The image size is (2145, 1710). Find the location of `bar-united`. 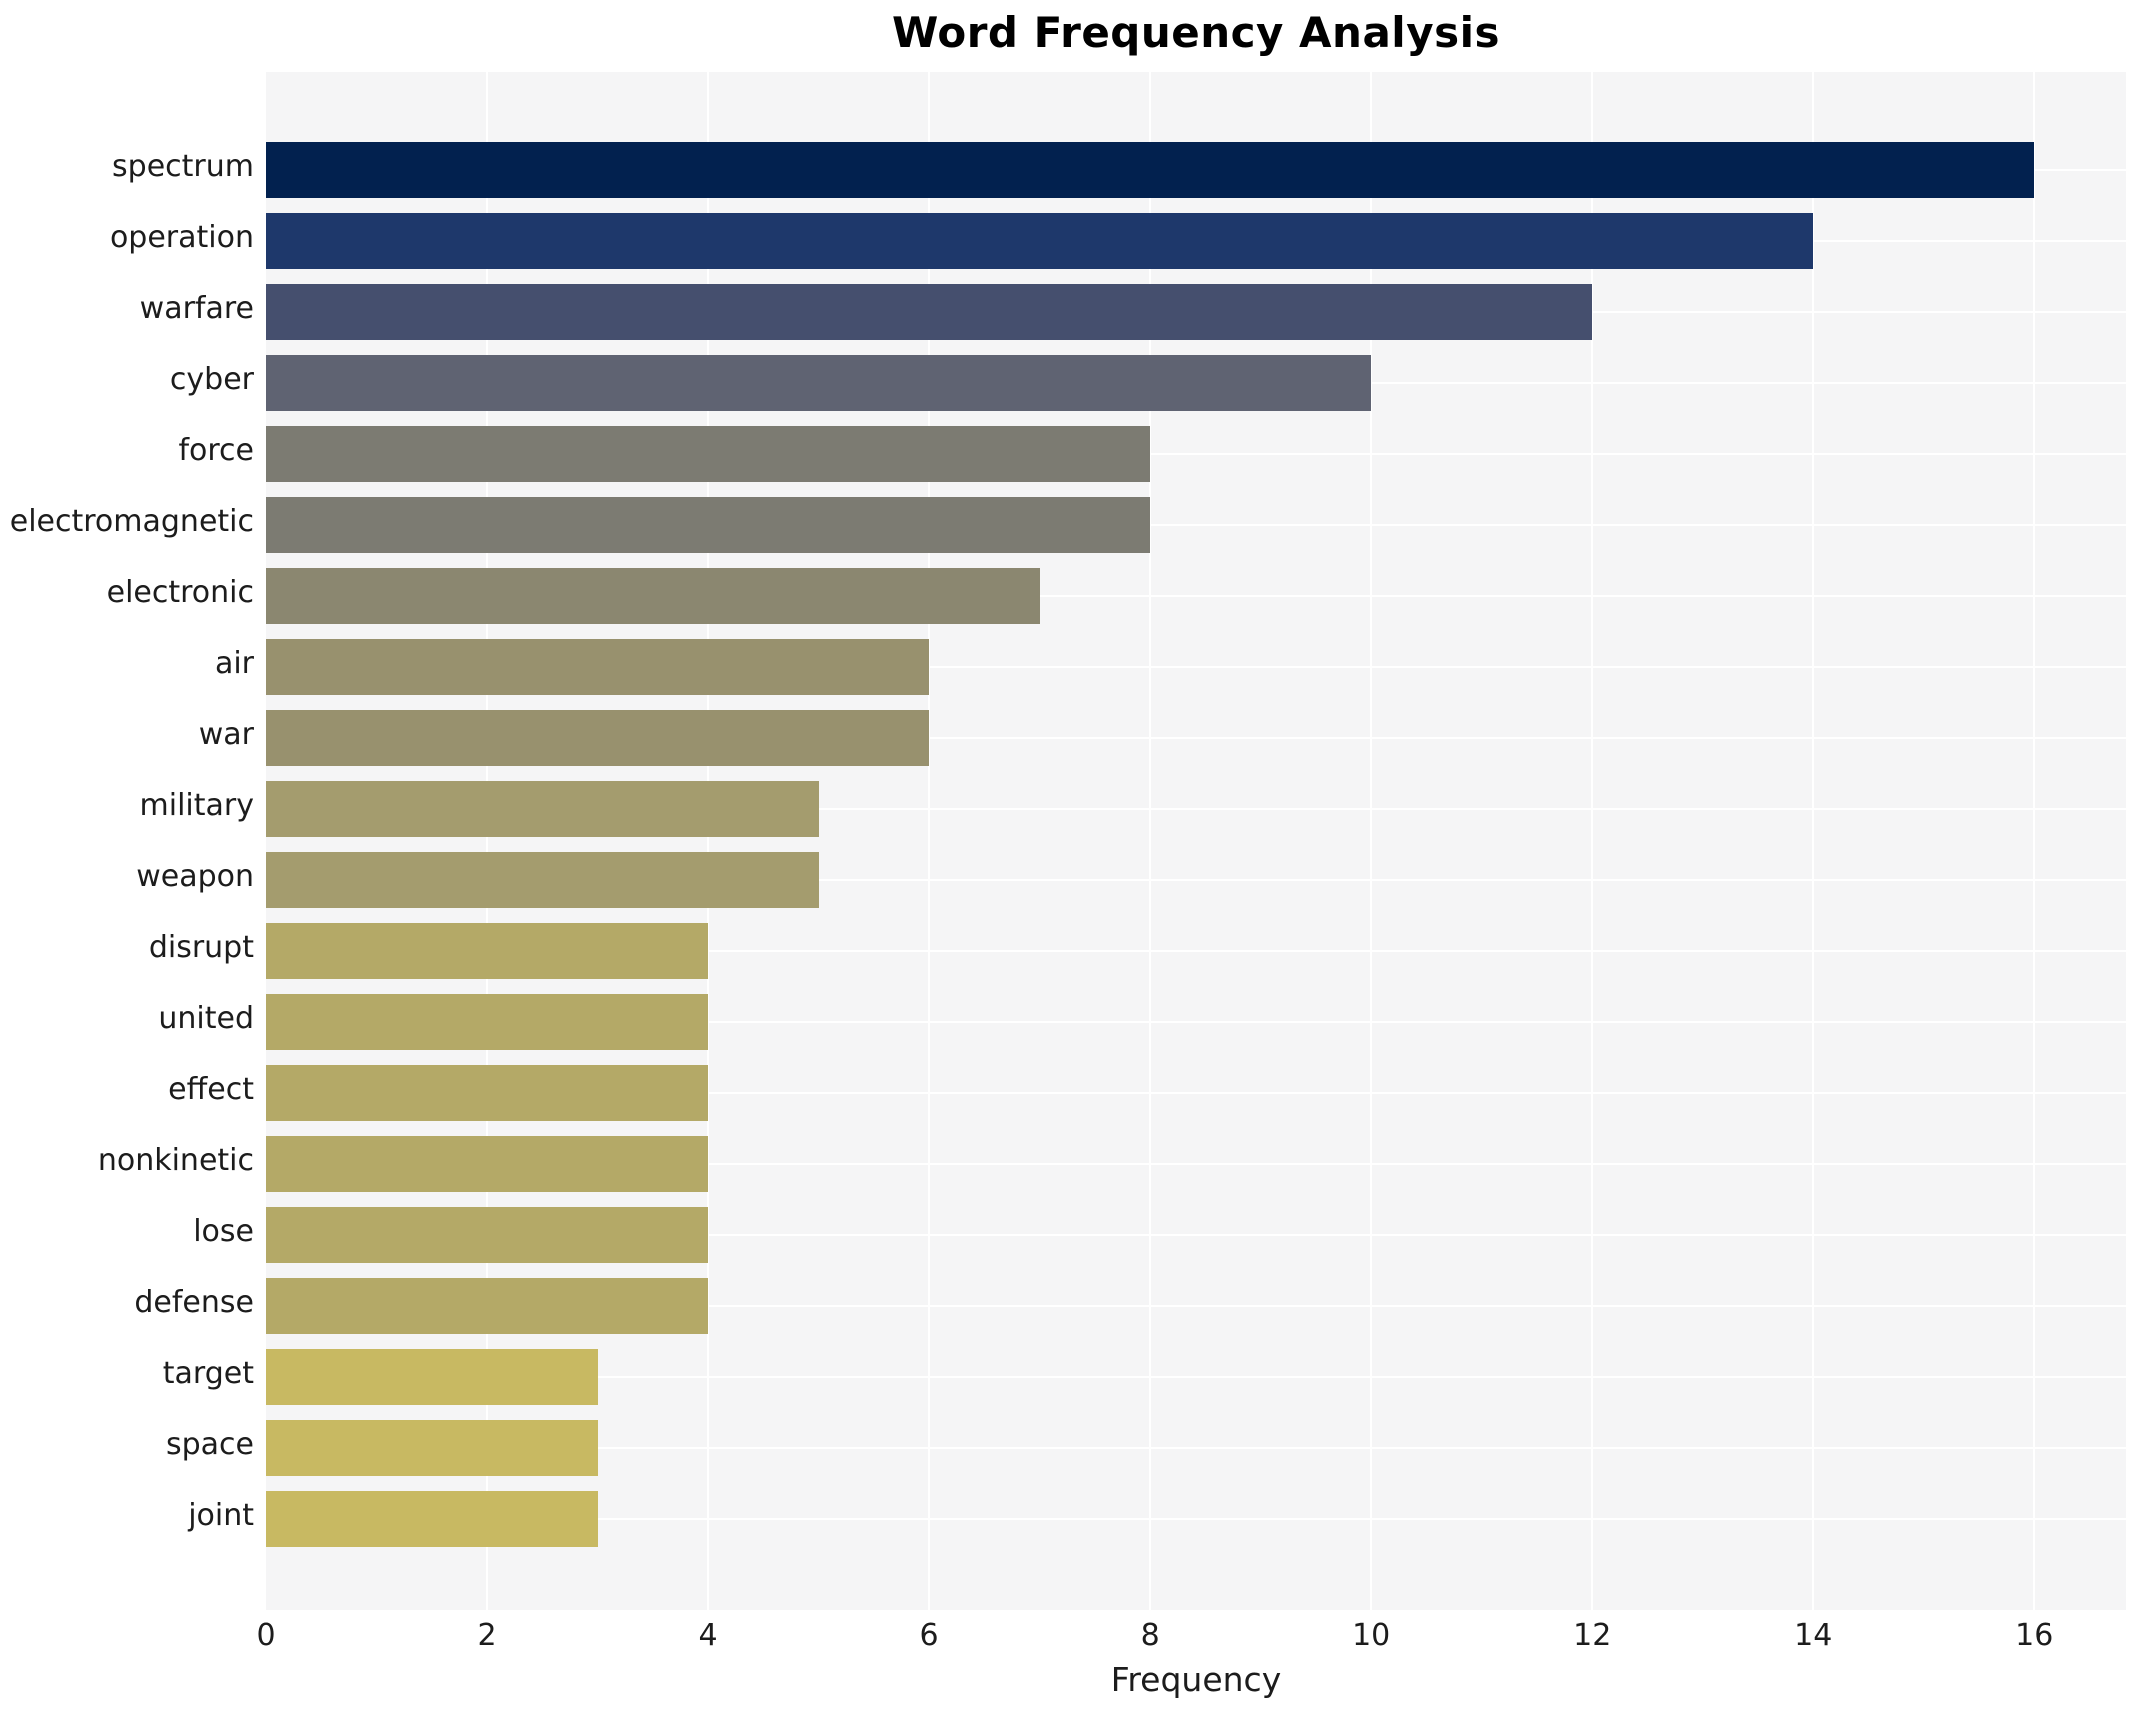

bar-united is located at coordinates (487, 1022).